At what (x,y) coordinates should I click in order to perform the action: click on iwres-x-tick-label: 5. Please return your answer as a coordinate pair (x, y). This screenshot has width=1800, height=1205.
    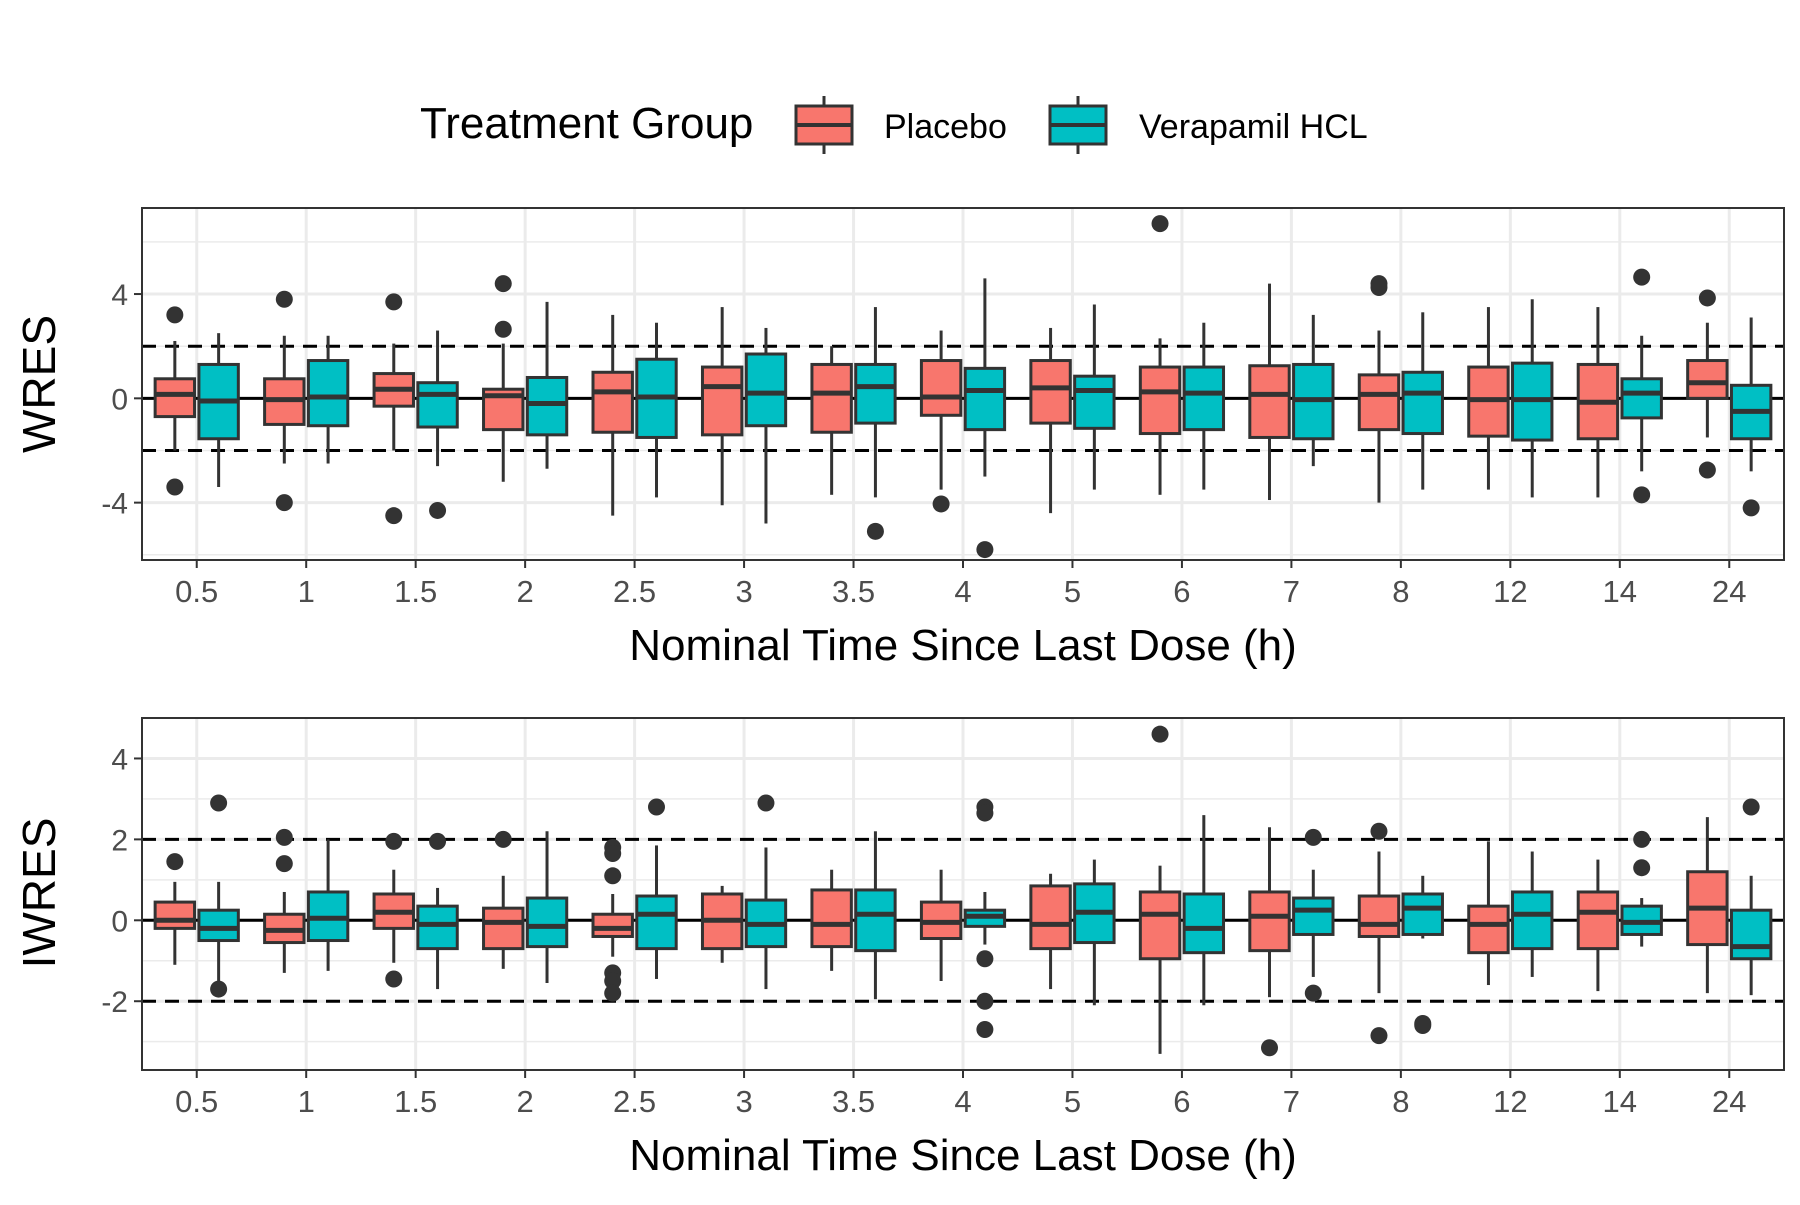
    Looking at the image, I should click on (1072, 1101).